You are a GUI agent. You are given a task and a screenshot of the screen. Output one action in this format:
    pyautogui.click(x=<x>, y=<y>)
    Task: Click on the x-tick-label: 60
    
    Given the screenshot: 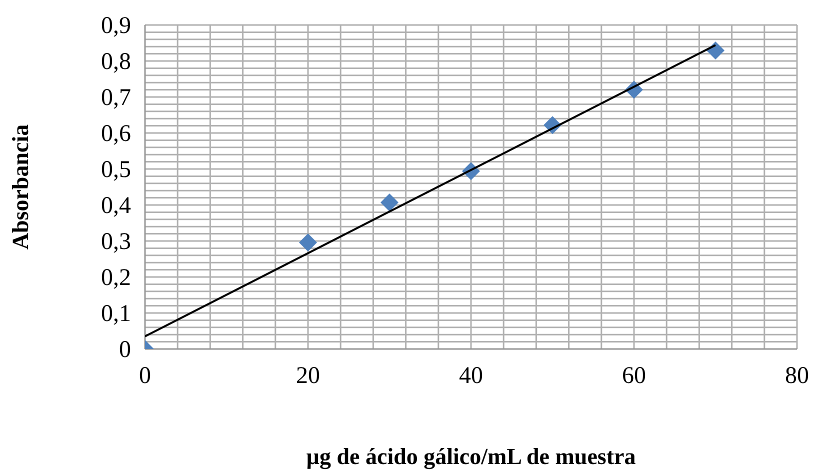 What is the action you would take?
    pyautogui.click(x=634, y=376)
    